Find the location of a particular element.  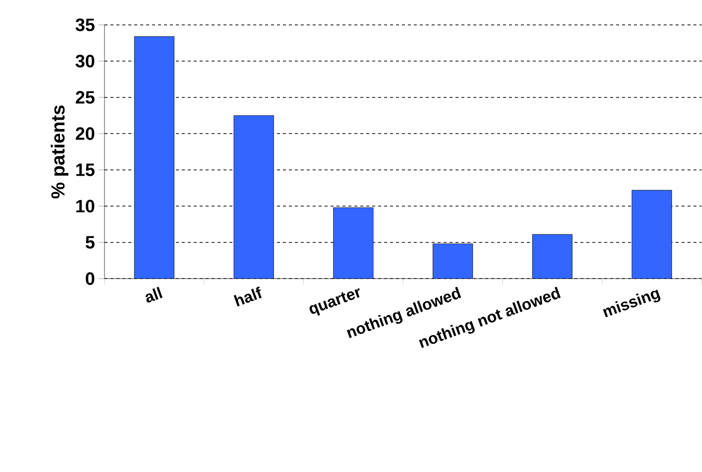

y-tick-label: 30 is located at coordinates (85, 61).